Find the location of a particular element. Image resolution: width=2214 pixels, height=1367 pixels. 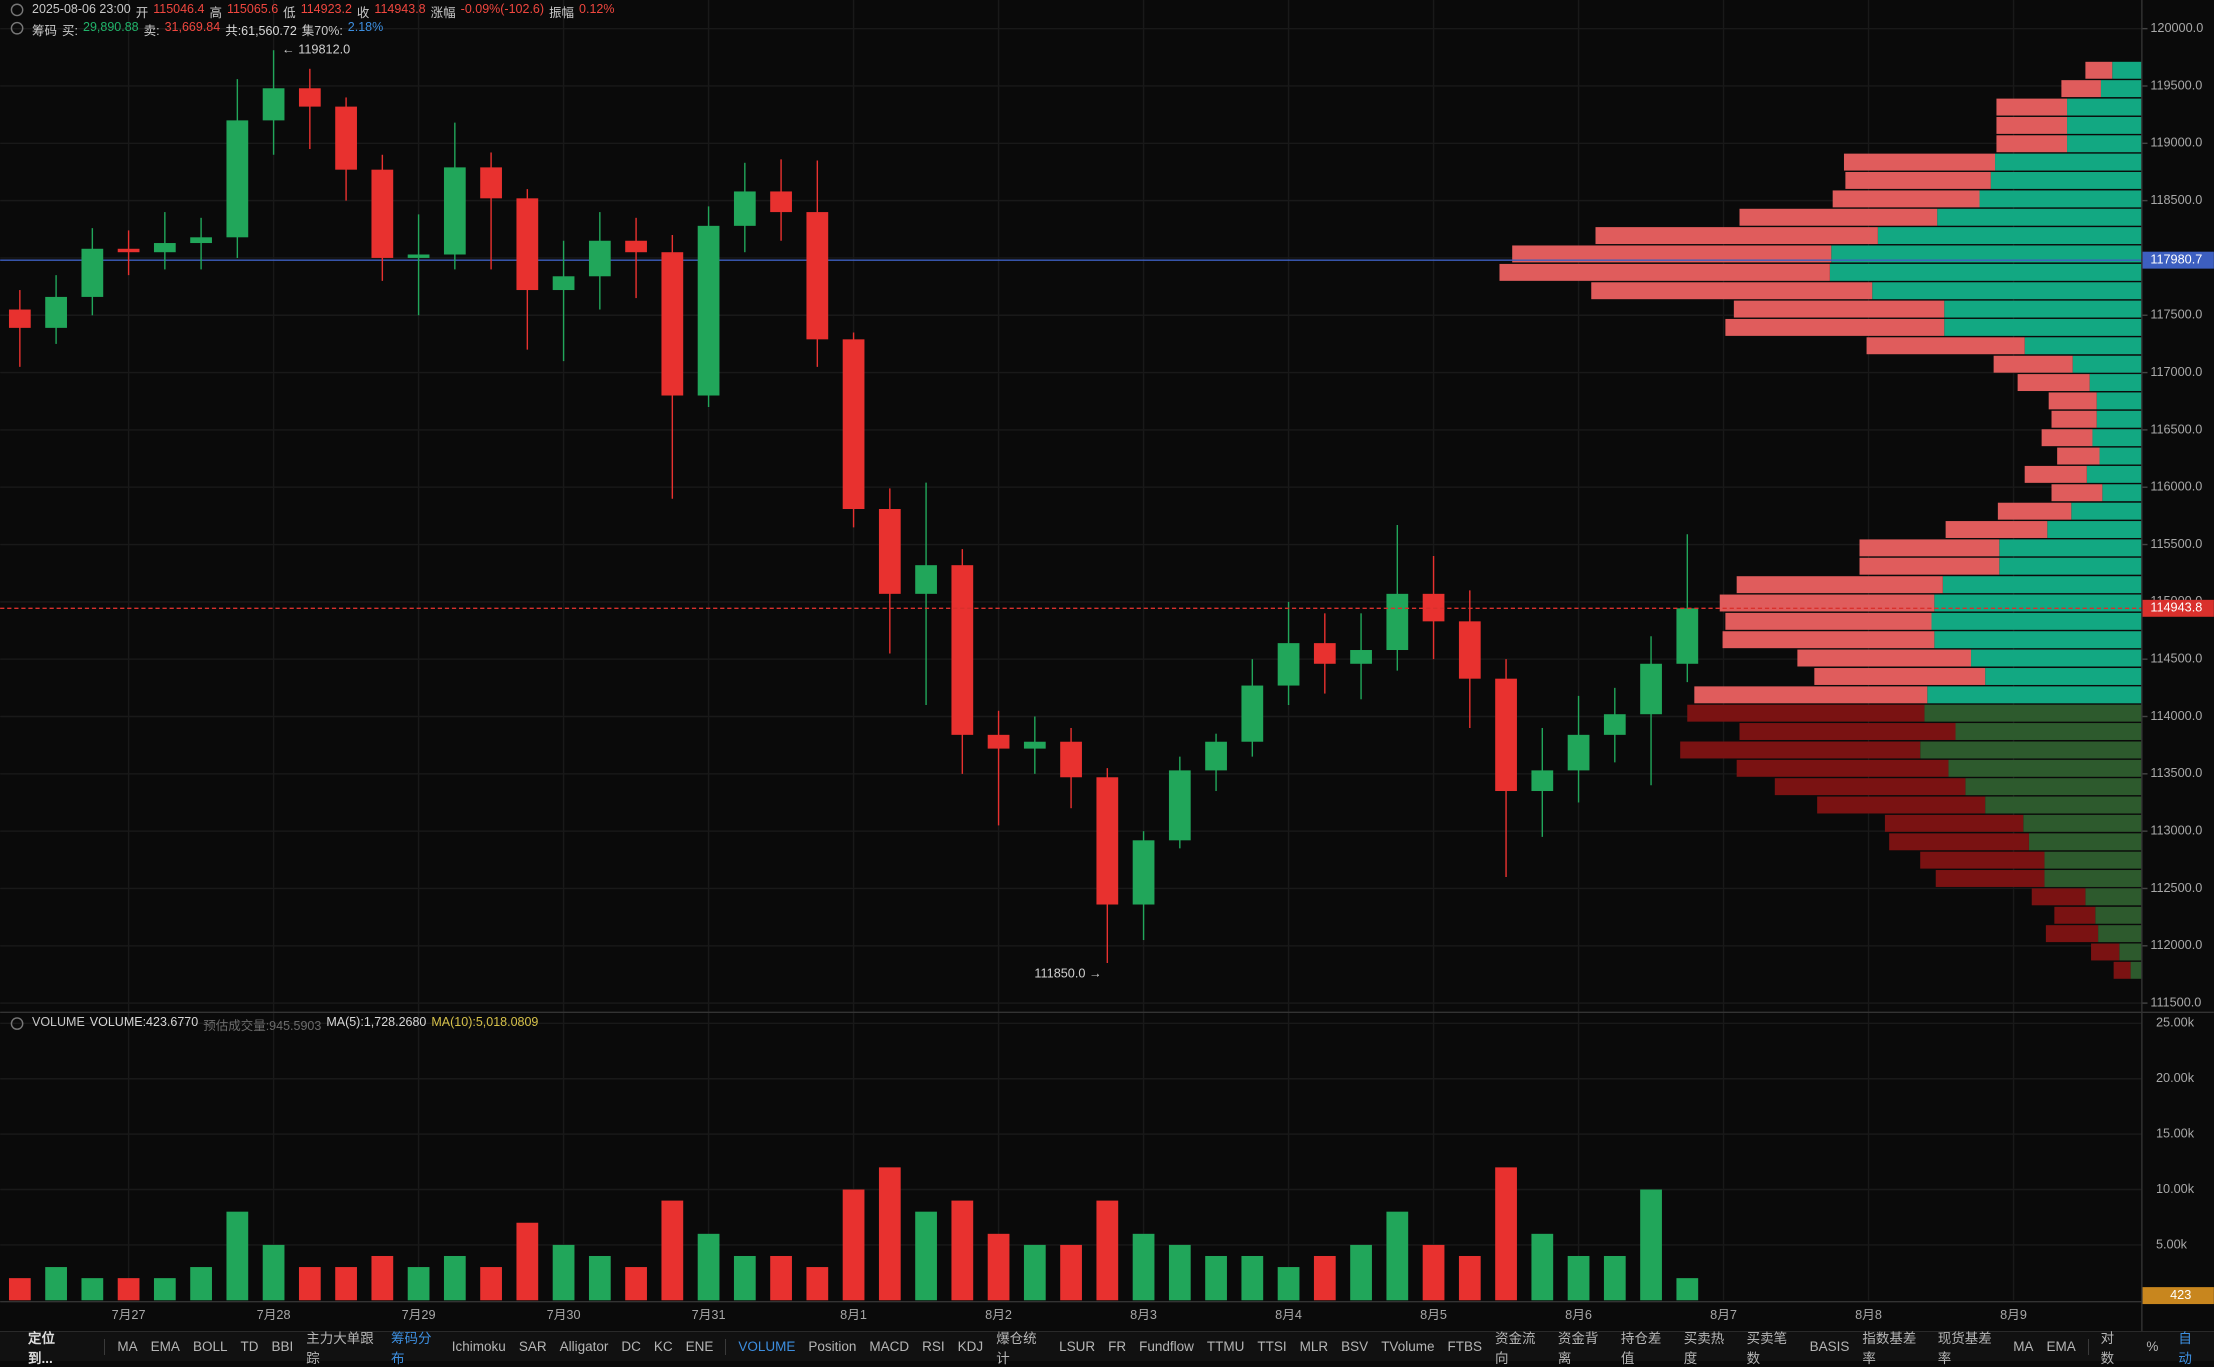

indicator-button: RSI is located at coordinates (933, 1346).